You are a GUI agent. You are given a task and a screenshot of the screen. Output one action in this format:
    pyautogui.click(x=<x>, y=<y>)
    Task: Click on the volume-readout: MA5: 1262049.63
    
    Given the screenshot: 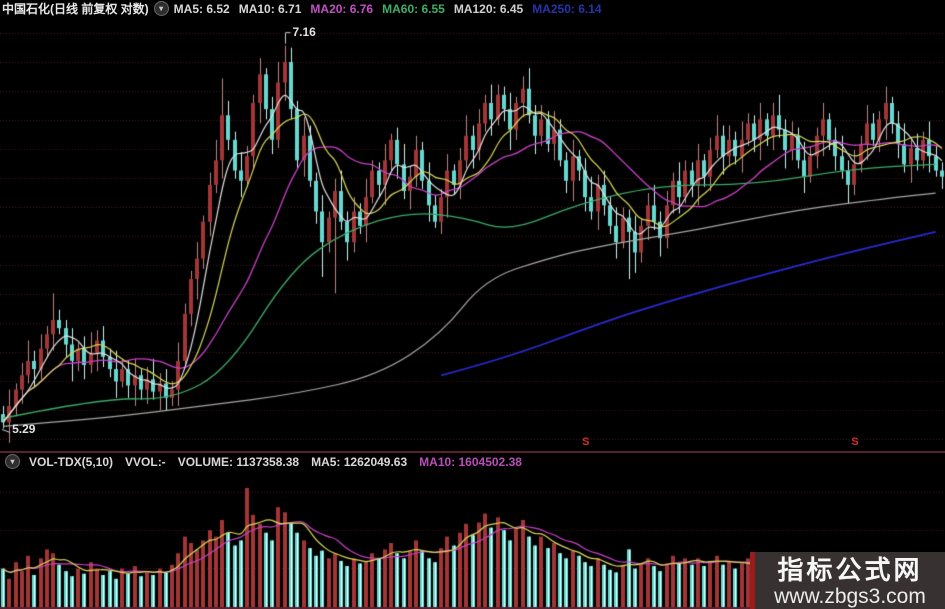 What is the action you would take?
    pyautogui.click(x=359, y=461)
    